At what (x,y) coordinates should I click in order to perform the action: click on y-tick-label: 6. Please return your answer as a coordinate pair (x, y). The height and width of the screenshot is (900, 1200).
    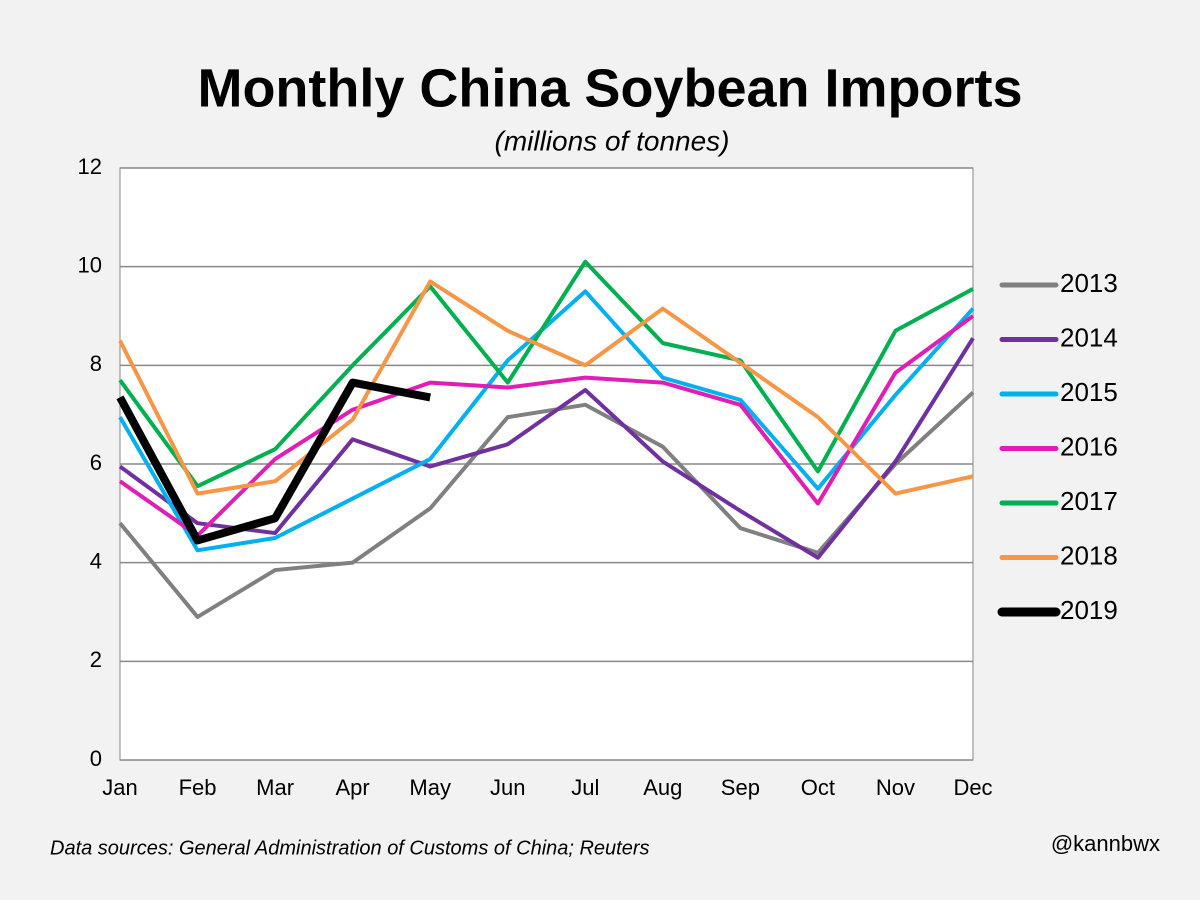
    Looking at the image, I should click on (96, 462).